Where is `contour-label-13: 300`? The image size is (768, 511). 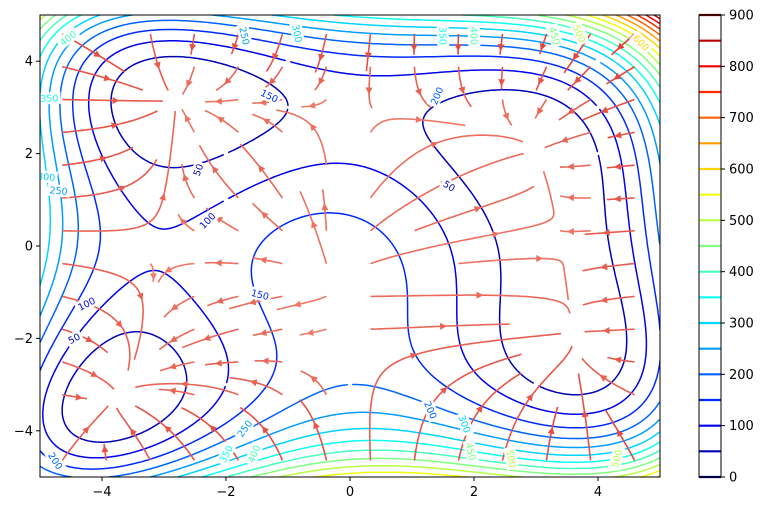
contour-label-13: 300 is located at coordinates (297, 33).